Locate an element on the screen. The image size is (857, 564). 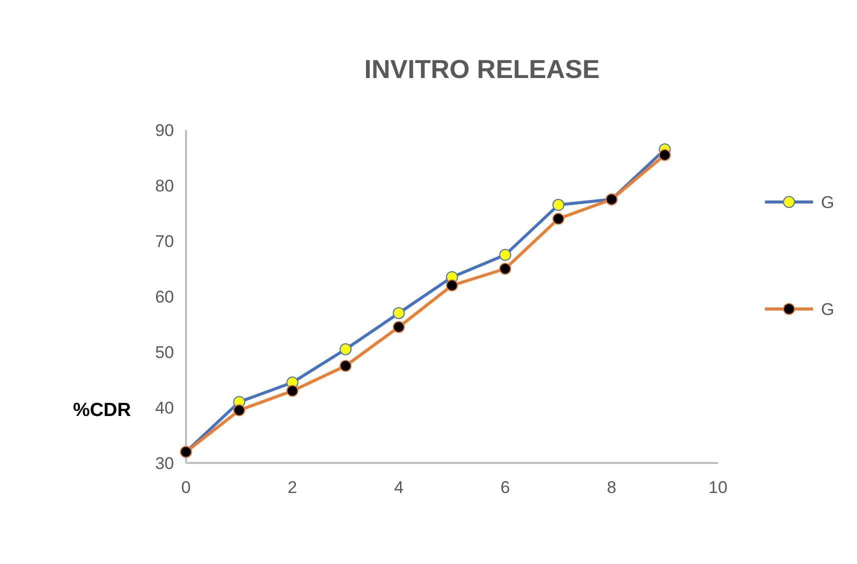
y-tick-label: 80 is located at coordinates (164, 186).